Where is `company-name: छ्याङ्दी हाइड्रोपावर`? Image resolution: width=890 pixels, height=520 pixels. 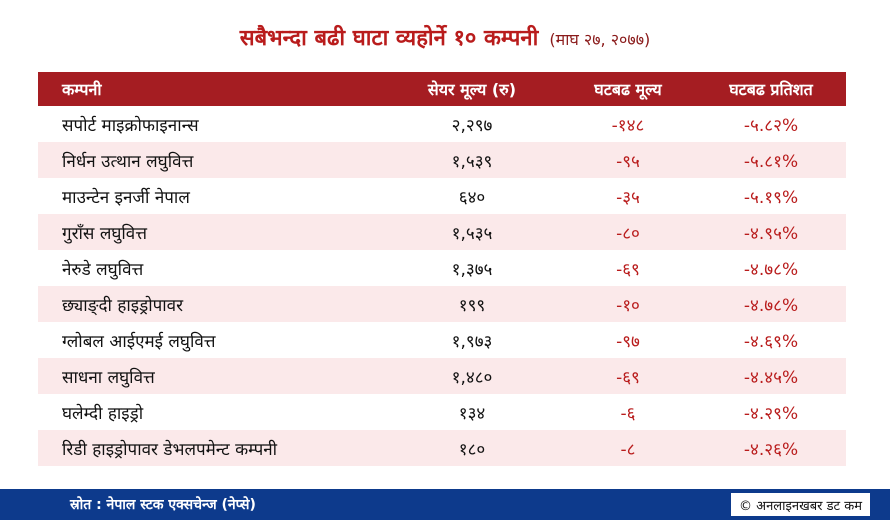
company-name: छ्याङ्दी हाइड्रोपावर is located at coordinates (123, 305).